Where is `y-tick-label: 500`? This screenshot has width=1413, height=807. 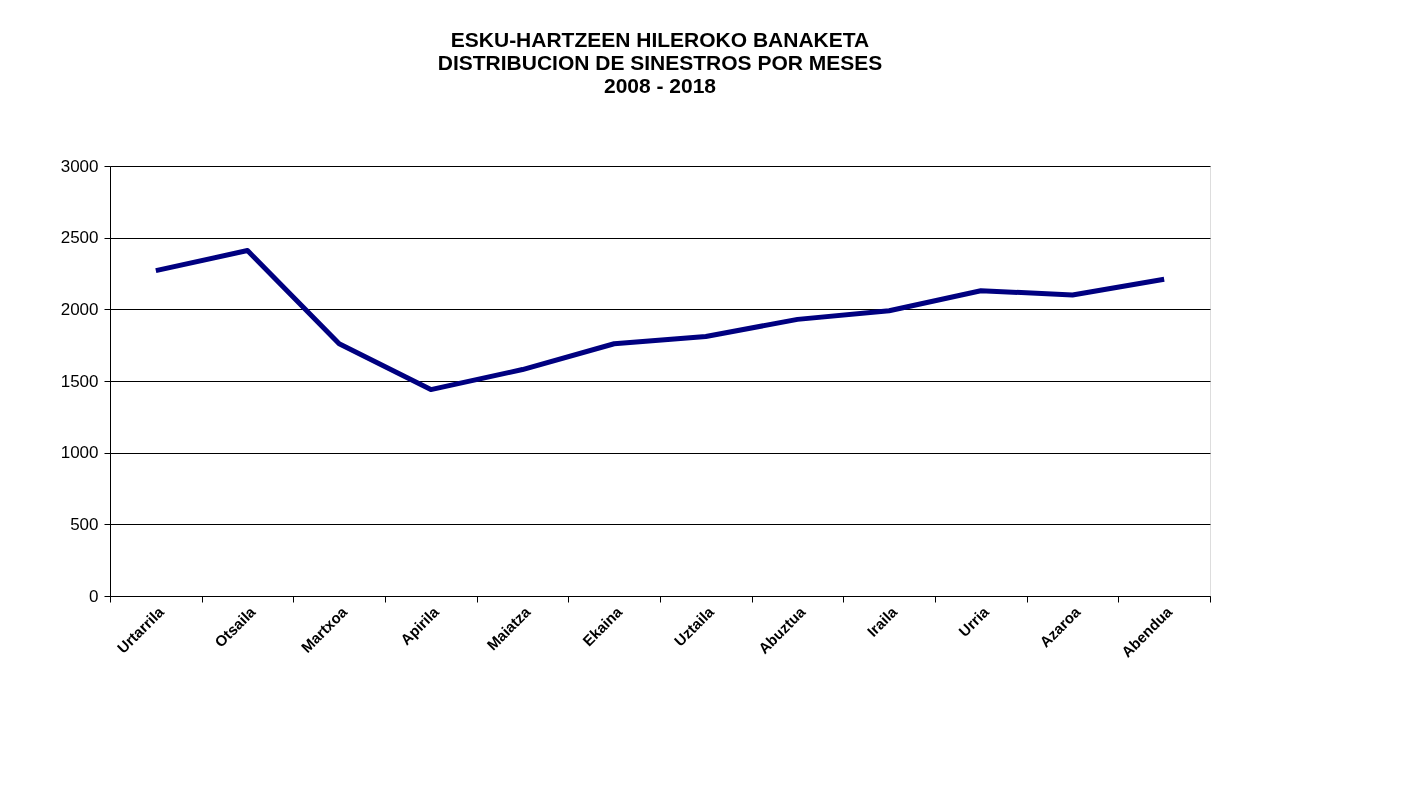 y-tick-label: 500 is located at coordinates (84, 524).